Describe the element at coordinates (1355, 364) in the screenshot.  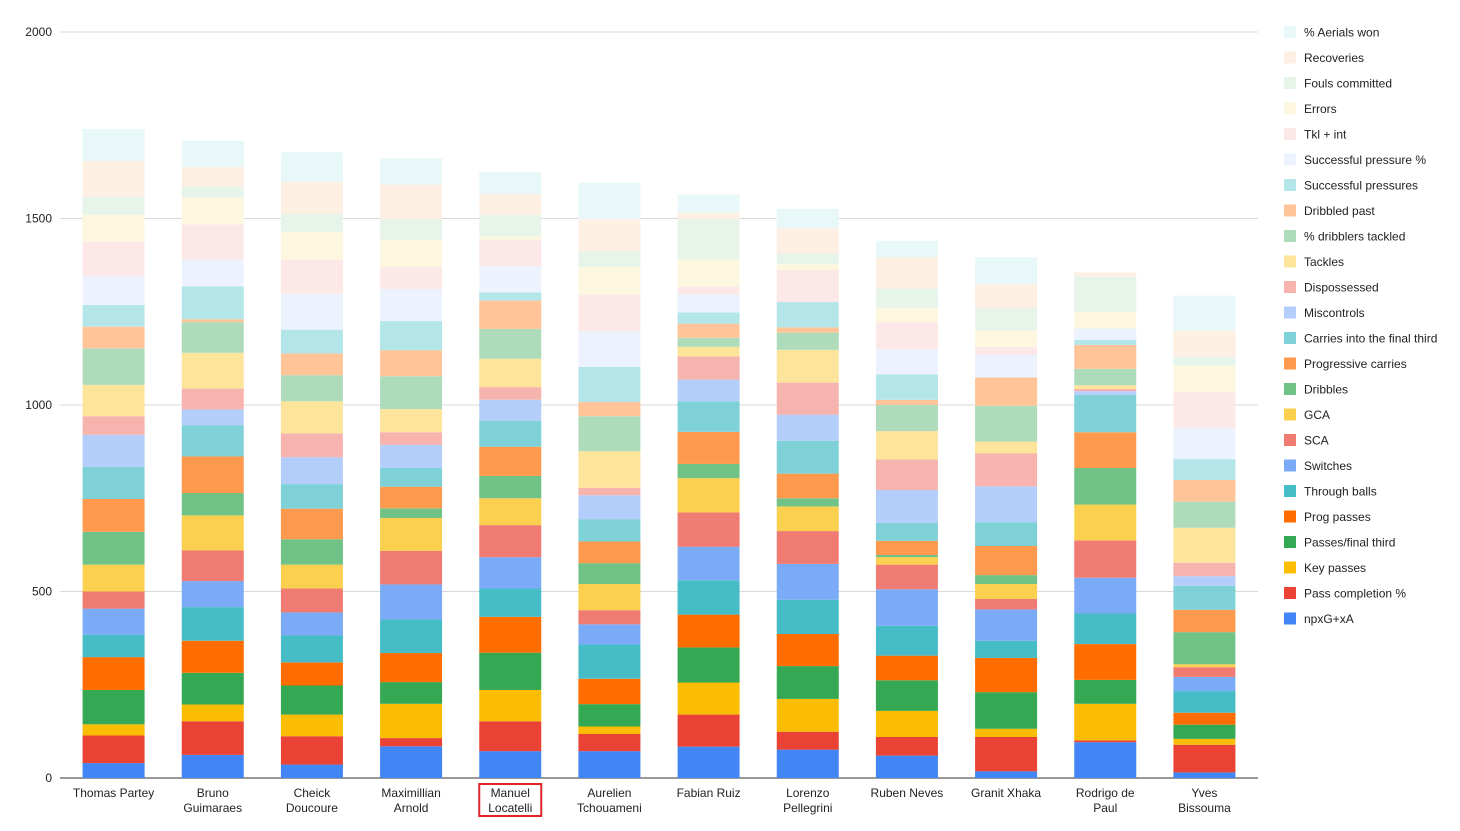
I see `legend-label: Progressive carries` at that location.